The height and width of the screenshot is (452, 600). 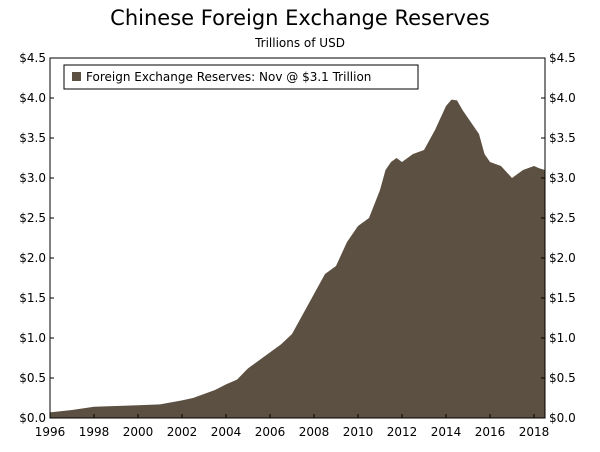 What do you see at coordinates (94, 432) in the screenshot?
I see `x-tick-label: 1998` at bounding box center [94, 432].